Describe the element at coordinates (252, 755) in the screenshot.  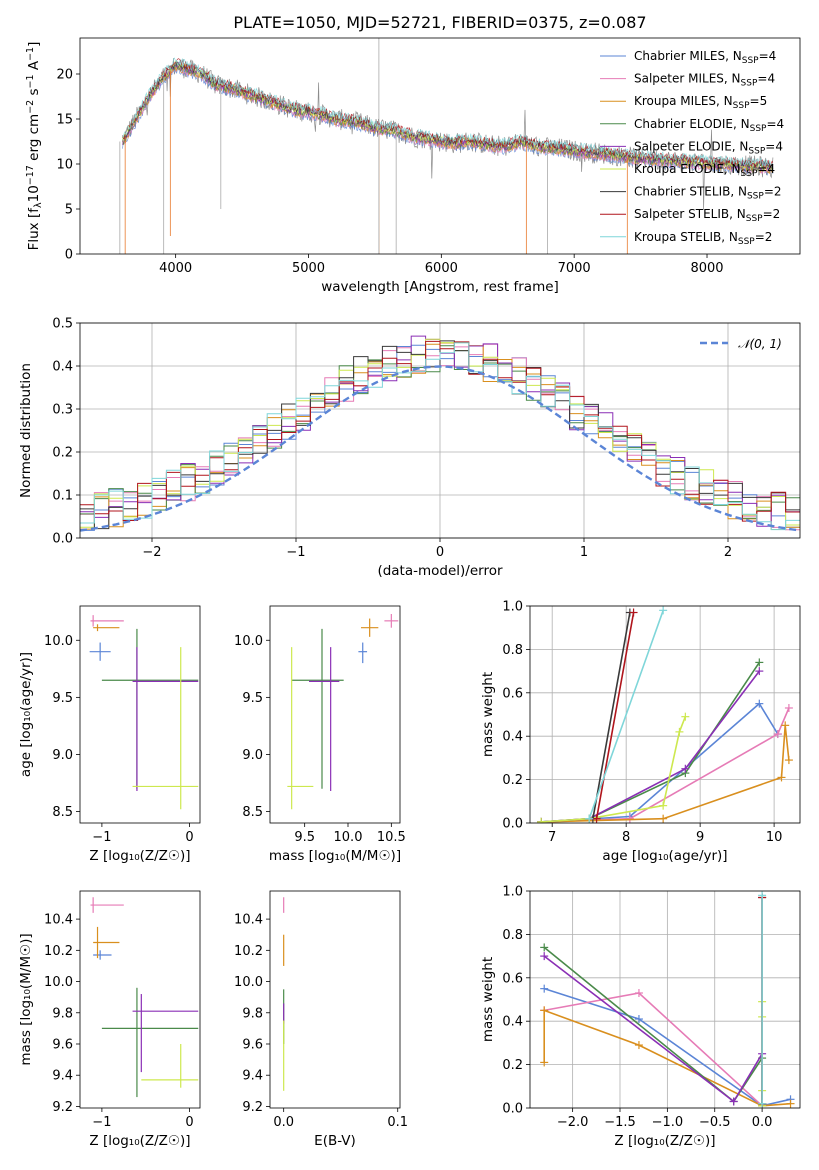
I see `age-vs-mass-ytick-label: 9.0` at that location.